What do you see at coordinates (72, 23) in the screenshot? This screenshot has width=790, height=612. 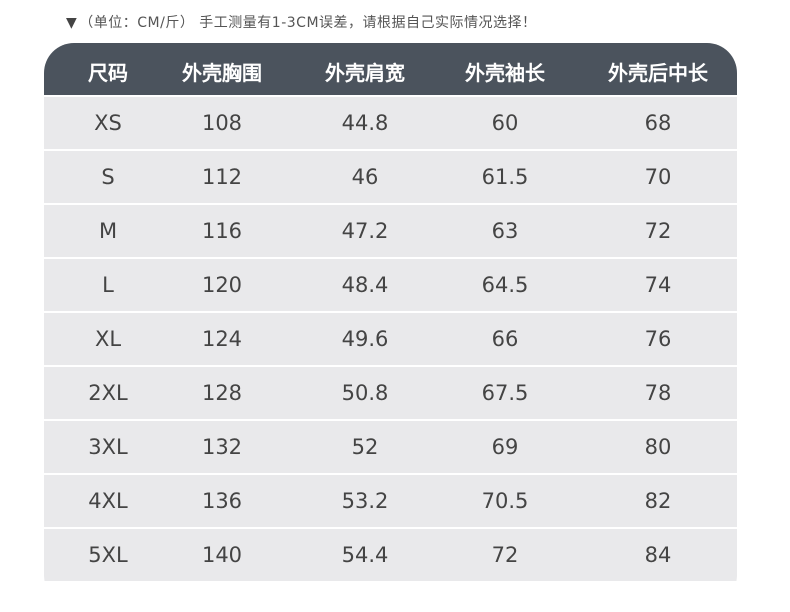 I see `triangle-down-icon: ▼` at bounding box center [72, 23].